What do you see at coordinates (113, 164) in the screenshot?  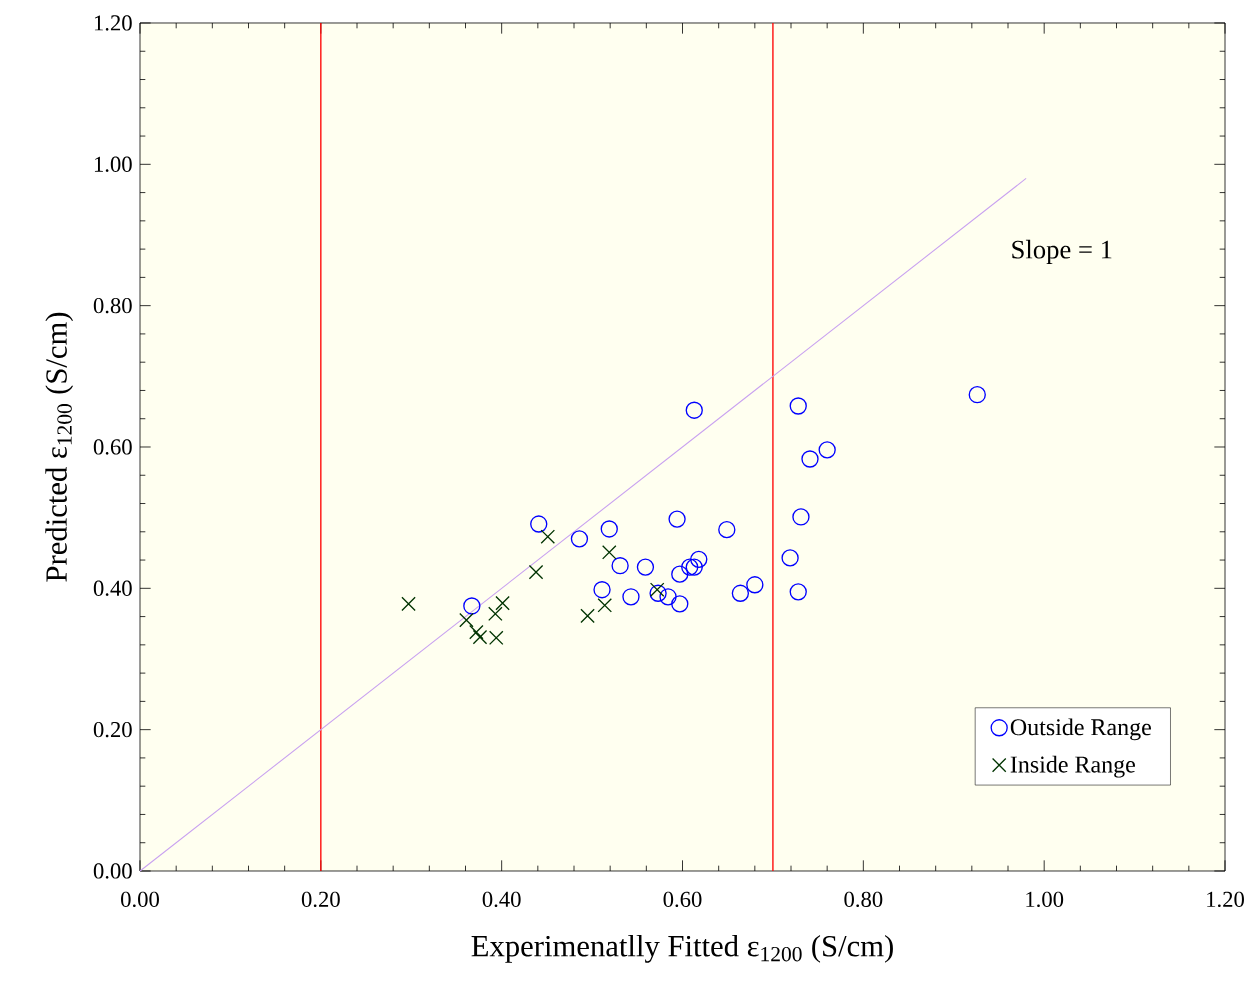 I see `y-tick-label: 1.00` at bounding box center [113, 164].